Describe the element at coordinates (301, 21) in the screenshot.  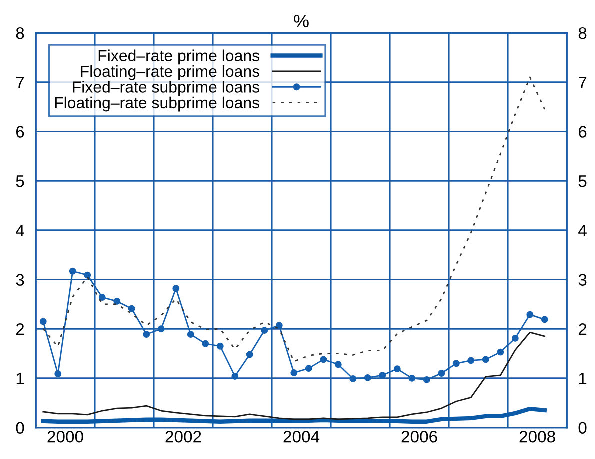
I see `chart-title: %` at that location.